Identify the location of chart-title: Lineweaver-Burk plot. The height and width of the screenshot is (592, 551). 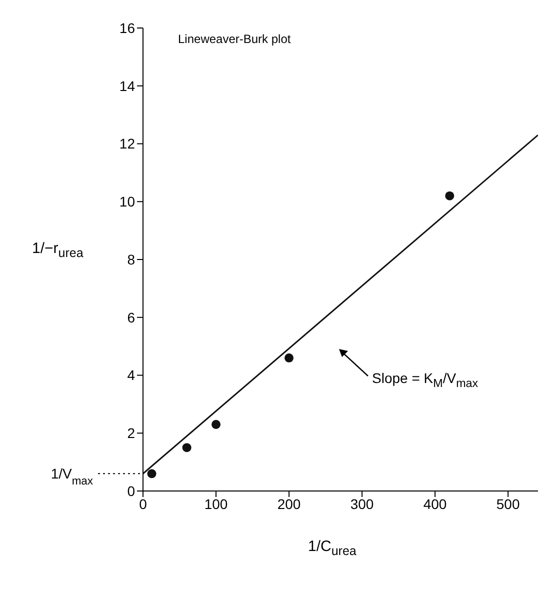
(234, 39).